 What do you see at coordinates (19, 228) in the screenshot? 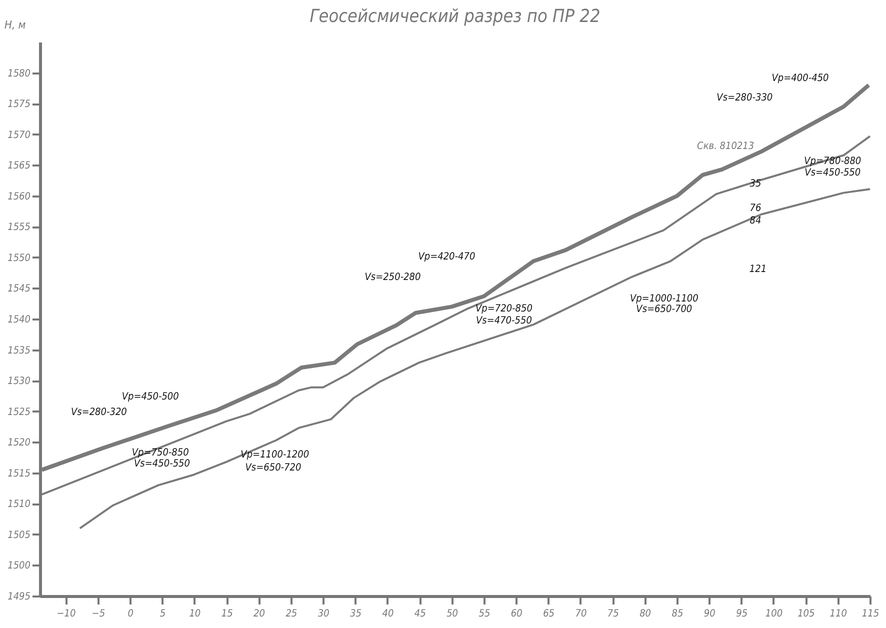
I see `y-tick-label: 1555` at bounding box center [19, 228].